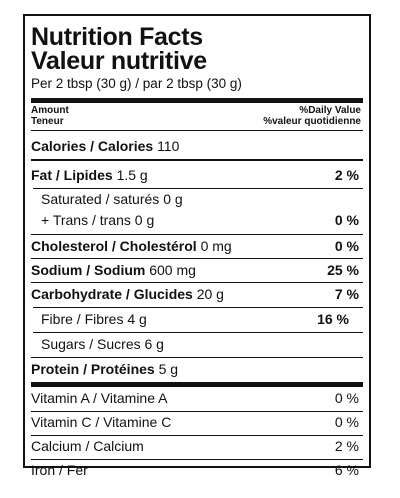  I want to click on daily-value-header: %Daily Value %valeur quotidienne, so click(312, 116).